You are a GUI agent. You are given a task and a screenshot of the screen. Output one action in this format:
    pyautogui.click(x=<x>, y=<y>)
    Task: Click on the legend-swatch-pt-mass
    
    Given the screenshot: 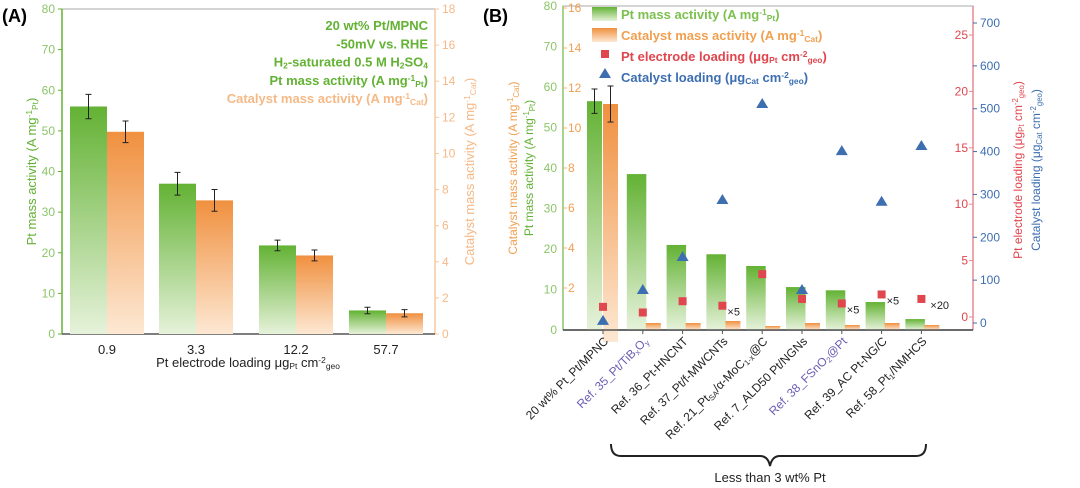 What is the action you would take?
    pyautogui.click(x=604, y=14)
    